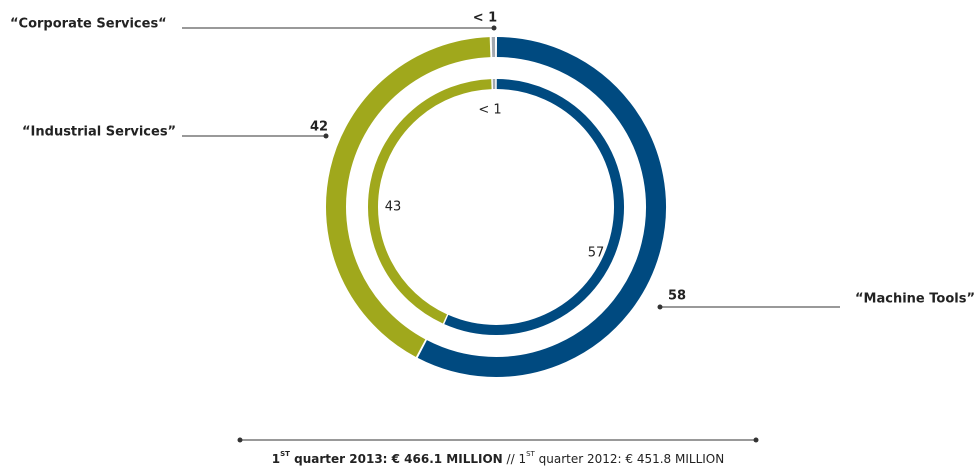  Describe the element at coordinates (677, 296) in the screenshot. I see `value-label: 58` at that location.